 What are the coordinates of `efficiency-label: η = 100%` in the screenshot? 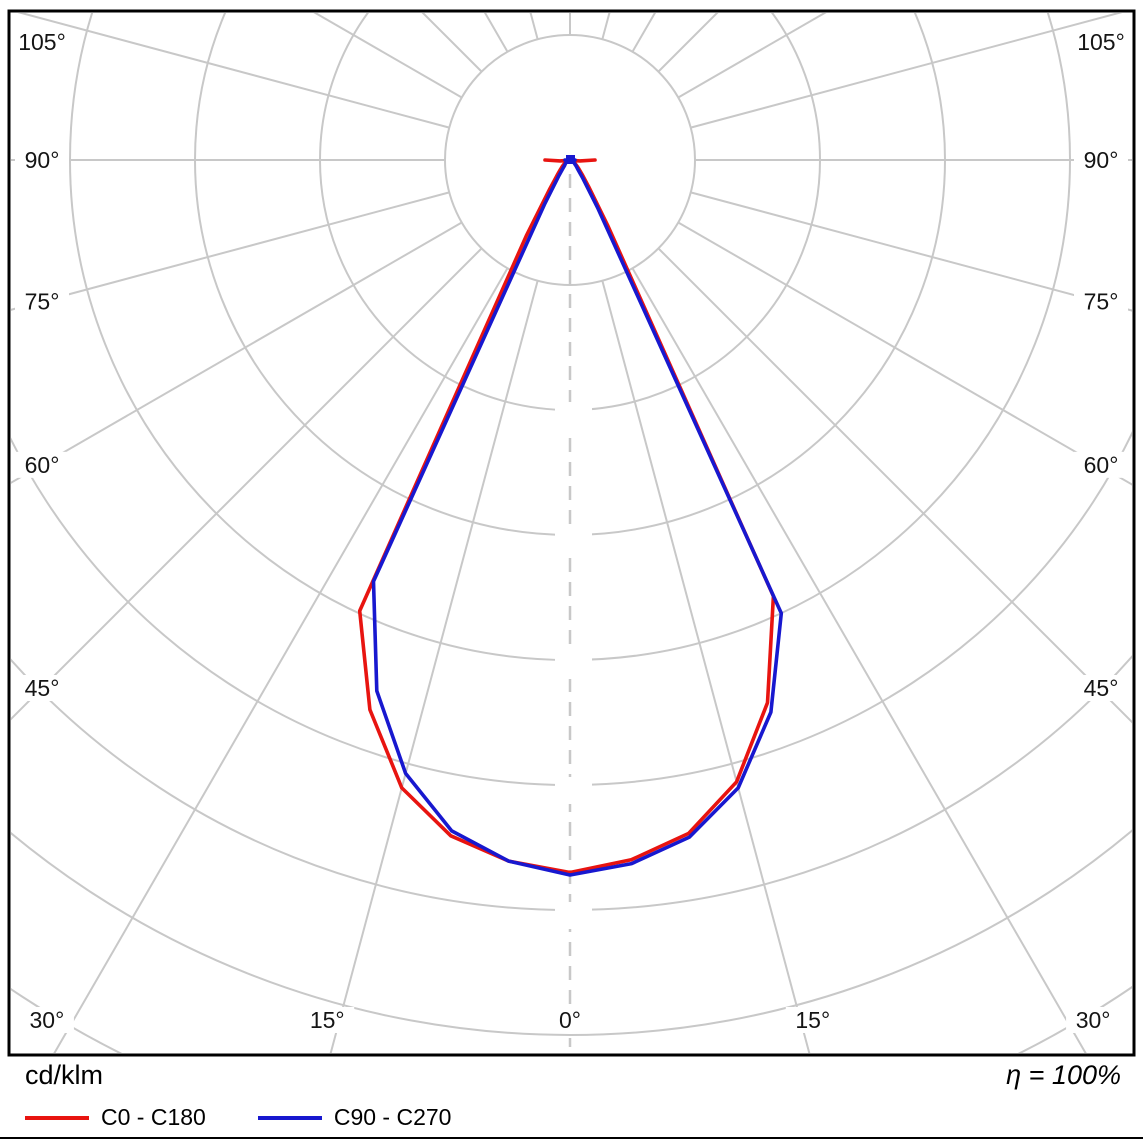 It's located at (1063, 1075).